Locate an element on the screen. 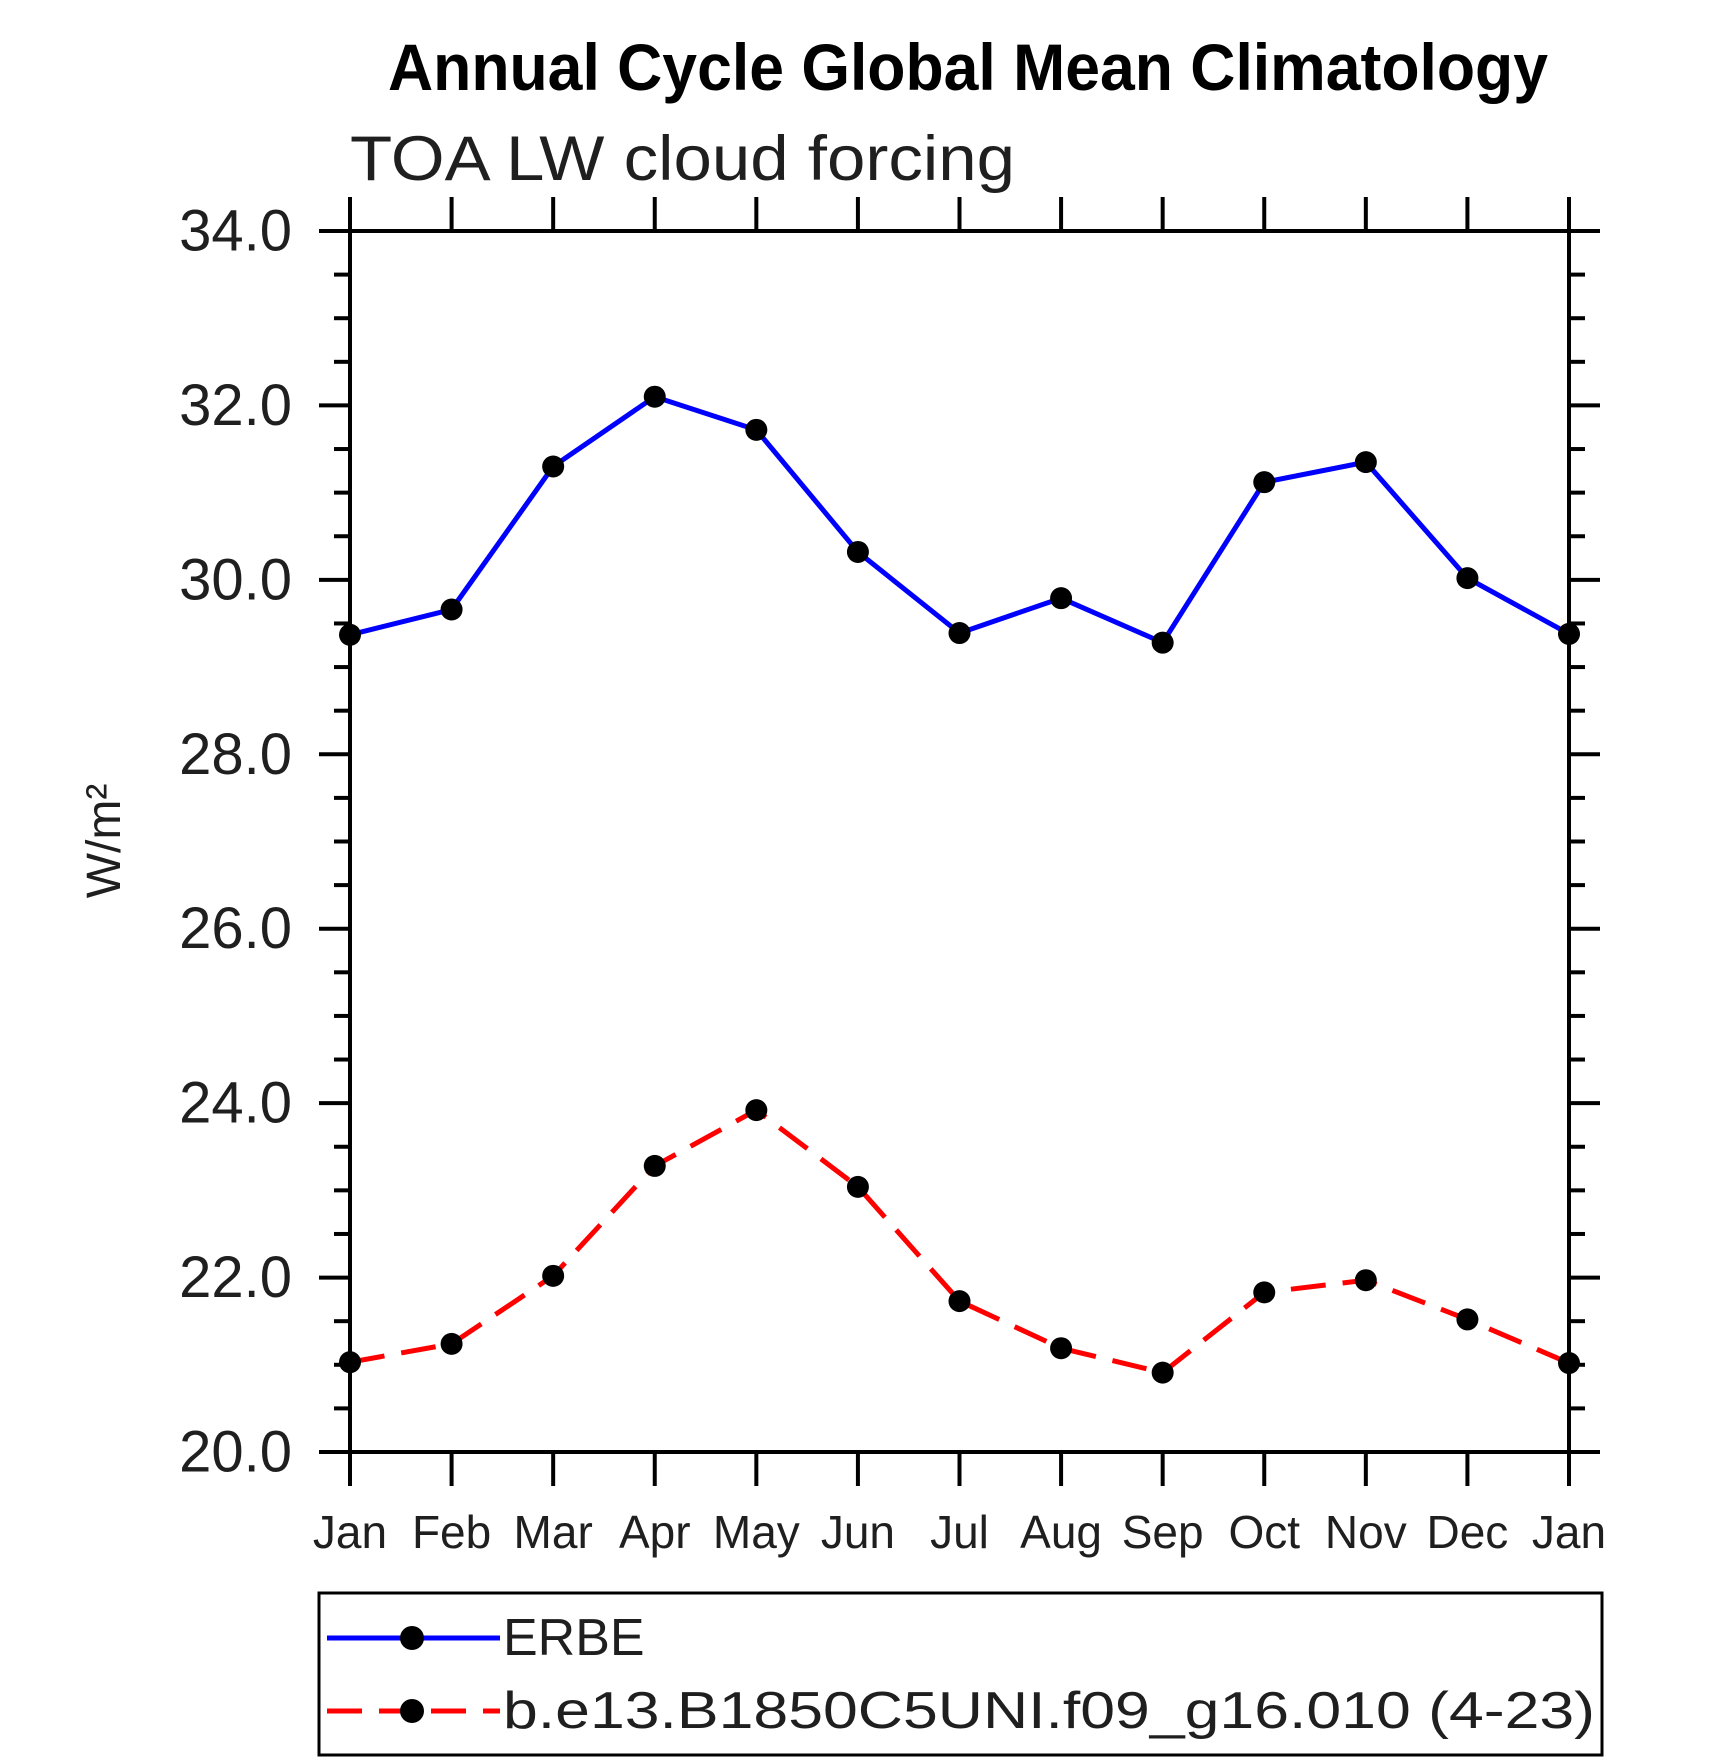  y-tick-label: 28.0 is located at coordinates (235, 754).